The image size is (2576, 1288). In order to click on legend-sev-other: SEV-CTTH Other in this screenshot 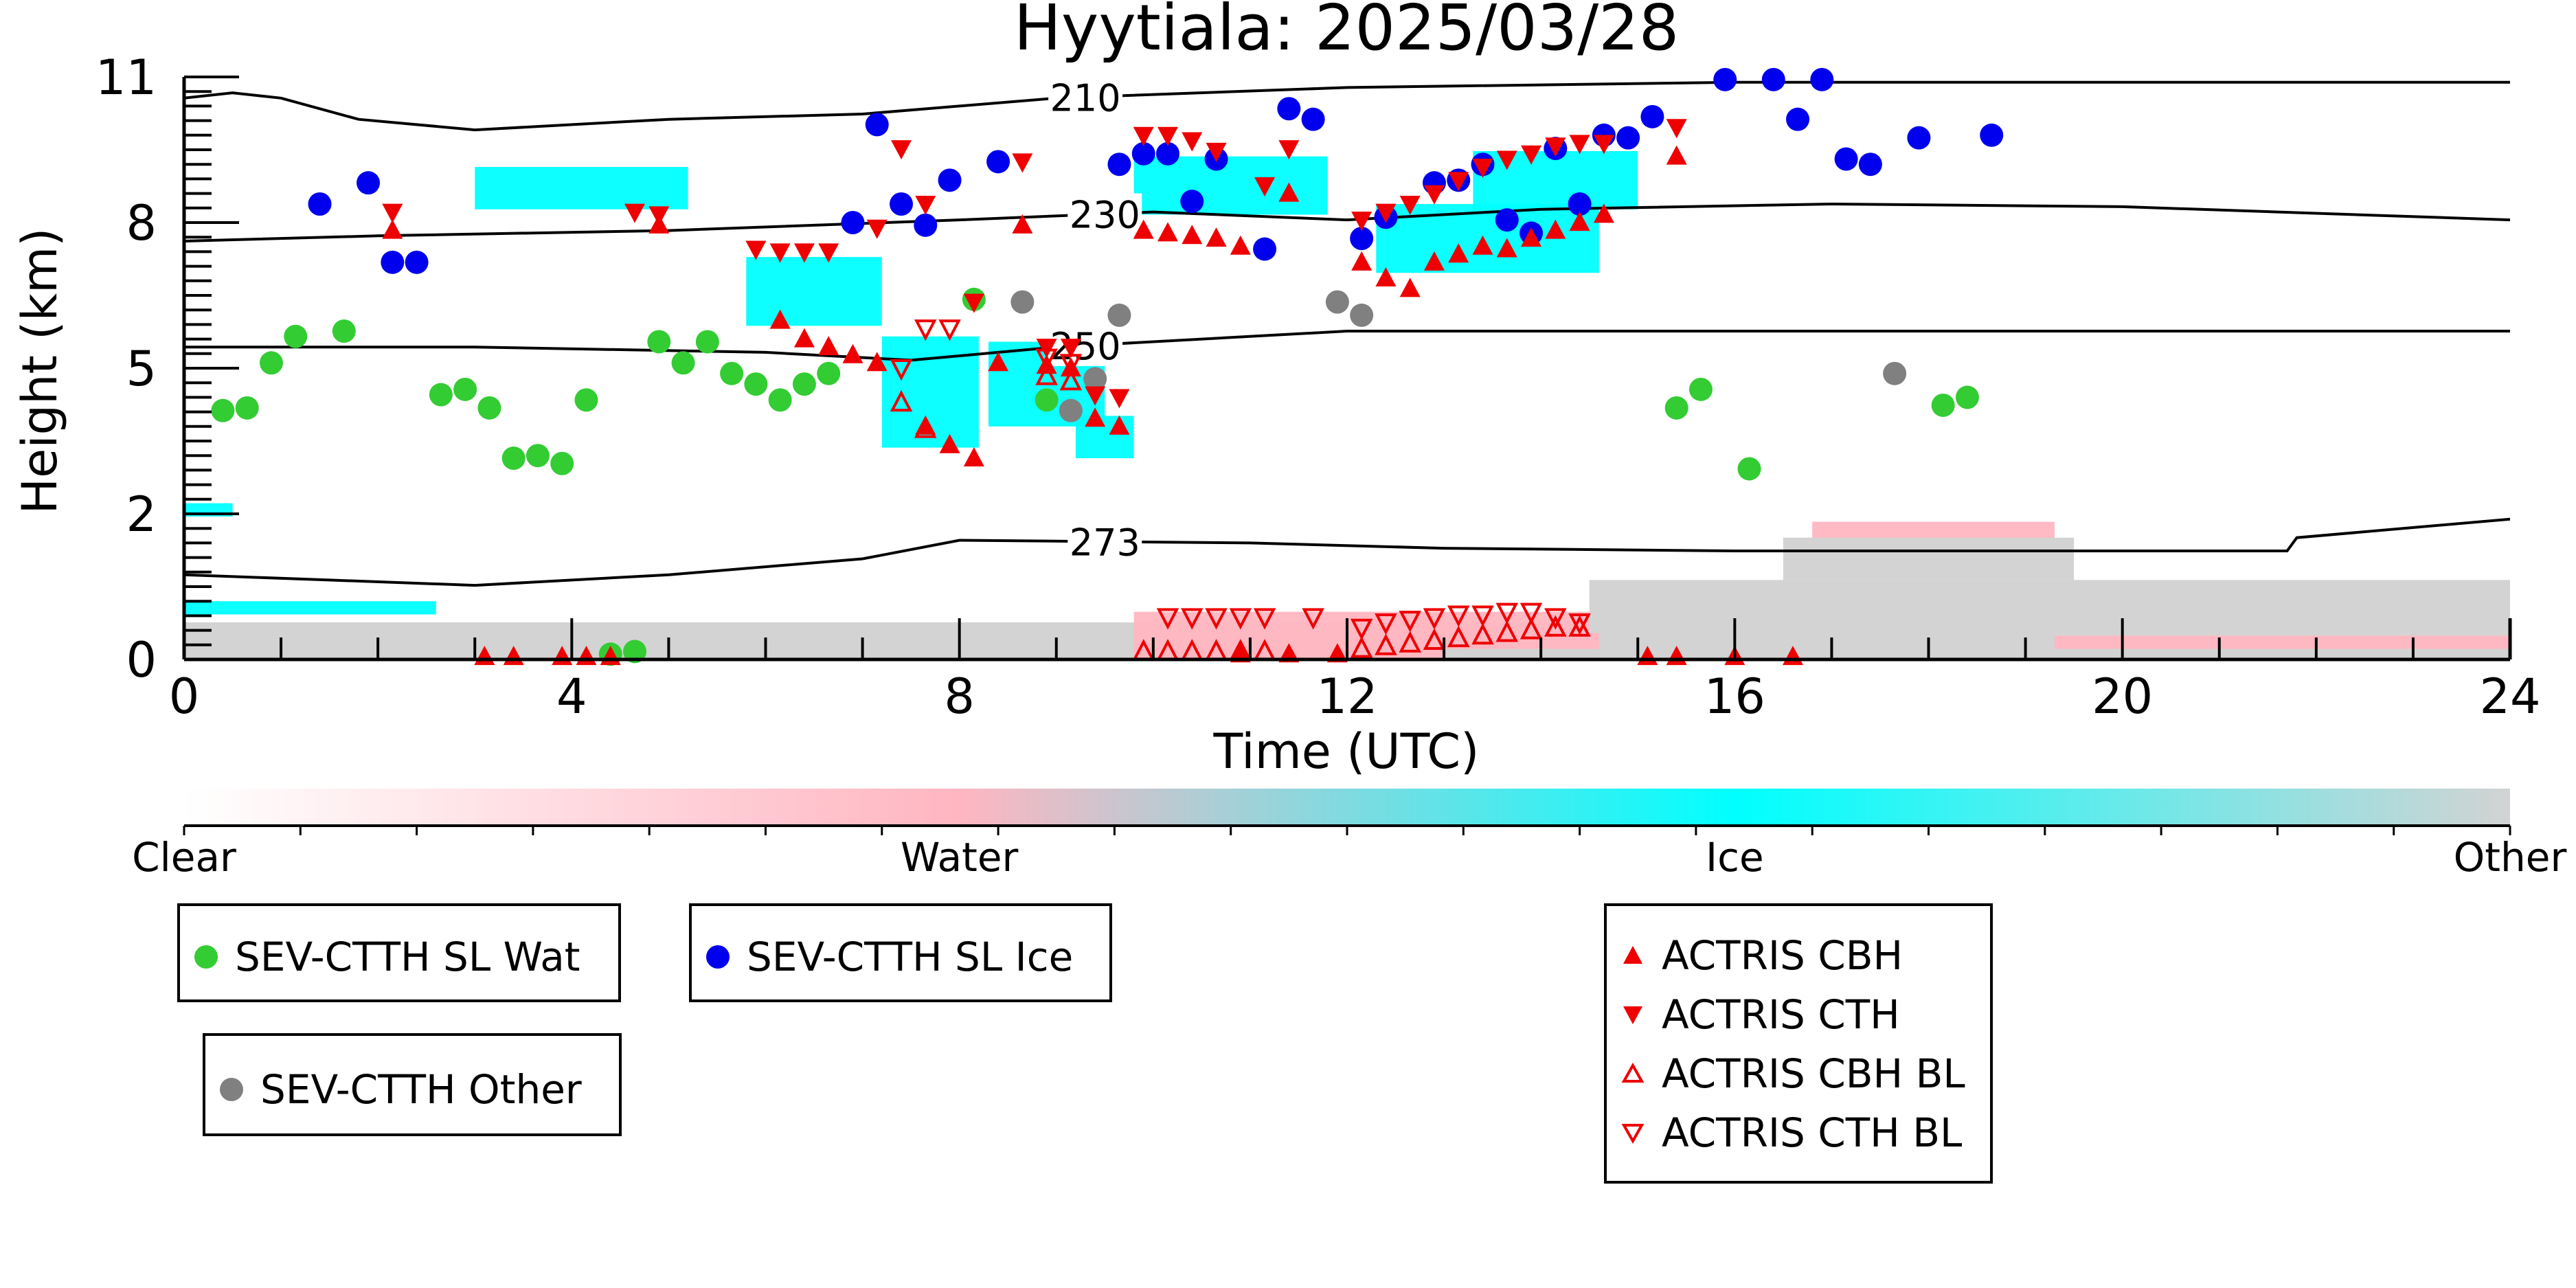, I will do `click(412, 1084)`.